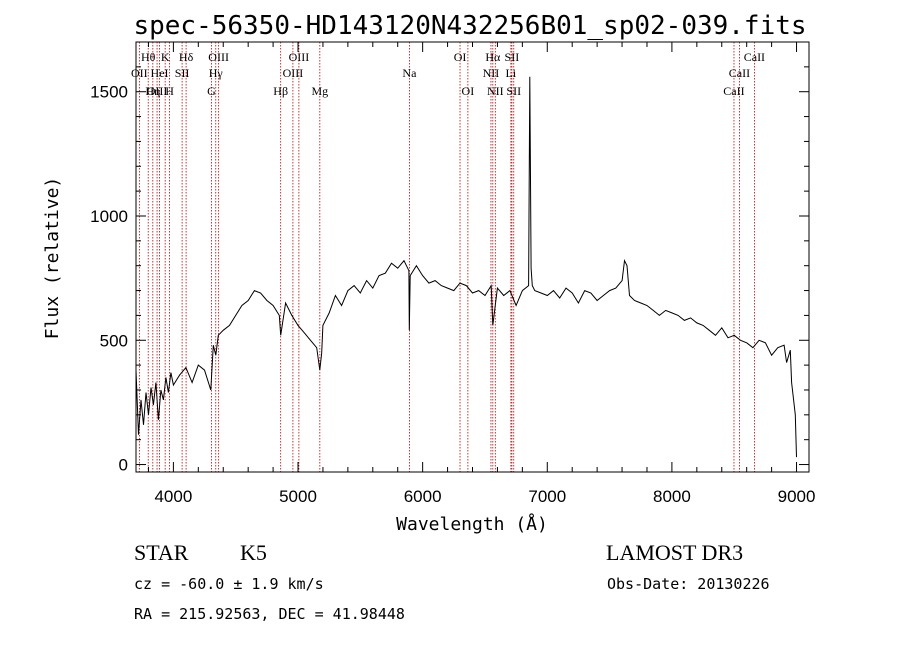 The height and width of the screenshot is (649, 900). Describe the element at coordinates (688, 584) in the screenshot. I see `obs-date: Obs-Date: 20130226` at that location.